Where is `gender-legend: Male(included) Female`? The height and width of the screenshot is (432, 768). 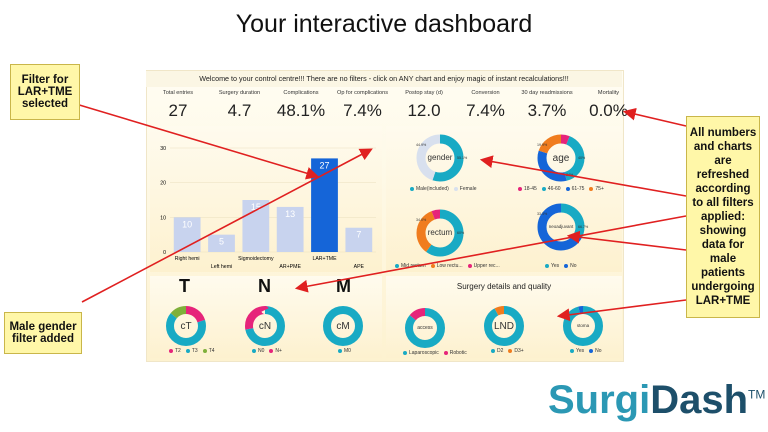
gender-legend: Male(included) Female is located at coordinates (440, 189).